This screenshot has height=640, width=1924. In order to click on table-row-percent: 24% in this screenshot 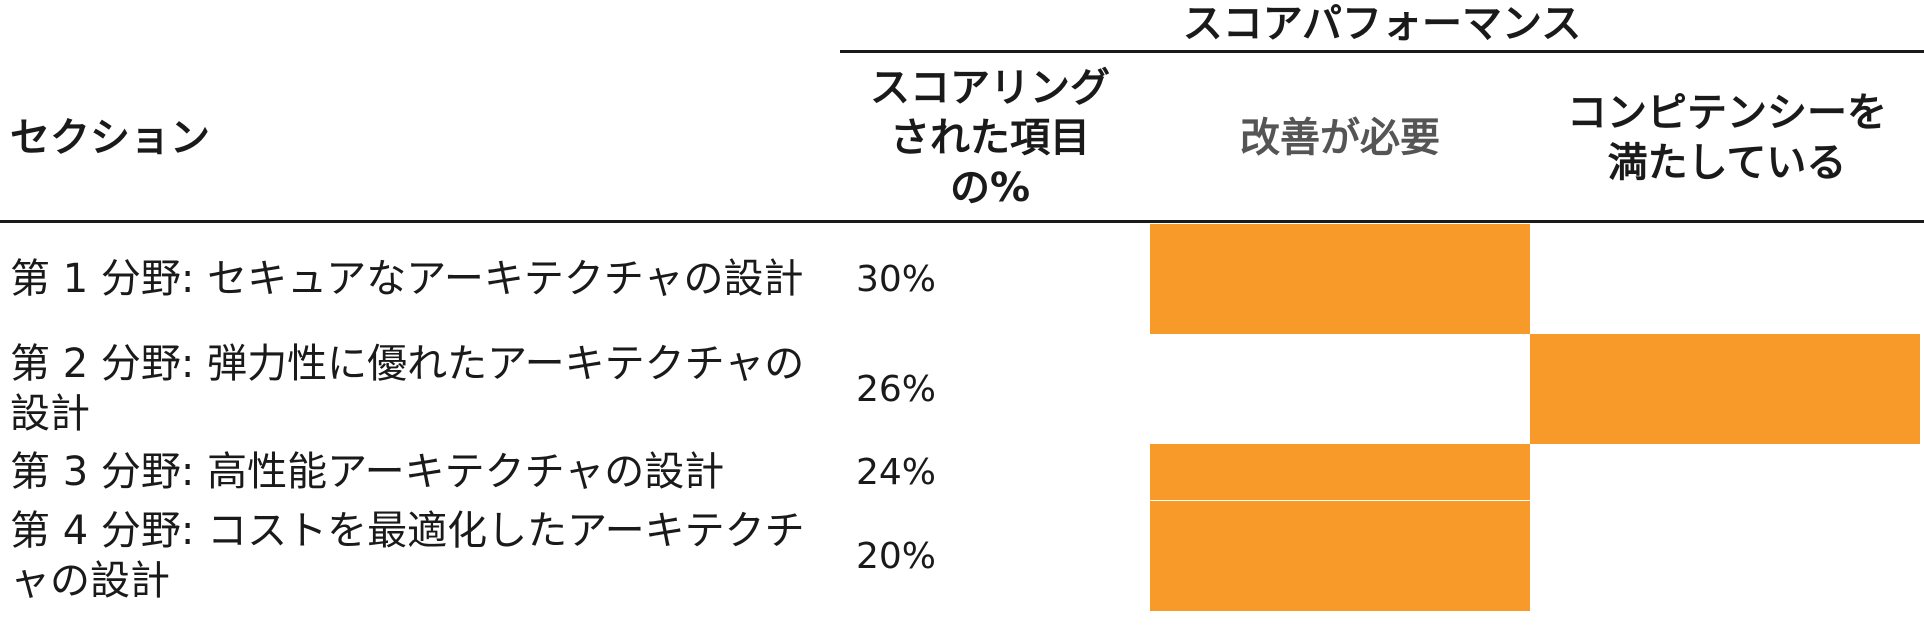, I will do `click(896, 472)`.